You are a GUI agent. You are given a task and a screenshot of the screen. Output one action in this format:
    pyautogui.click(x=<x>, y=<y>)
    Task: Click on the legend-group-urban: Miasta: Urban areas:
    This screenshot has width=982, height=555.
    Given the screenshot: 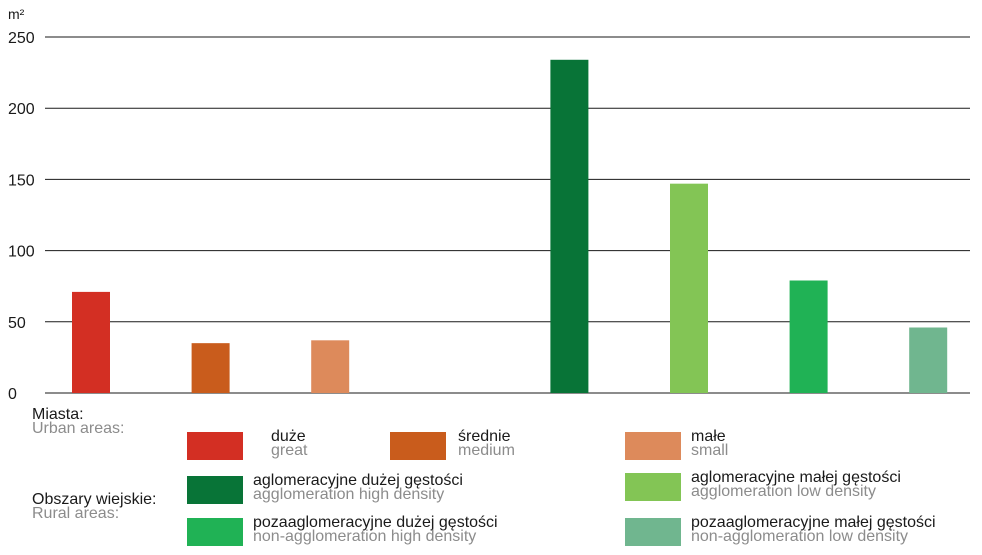 What is the action you would take?
    pyautogui.click(x=78, y=421)
    